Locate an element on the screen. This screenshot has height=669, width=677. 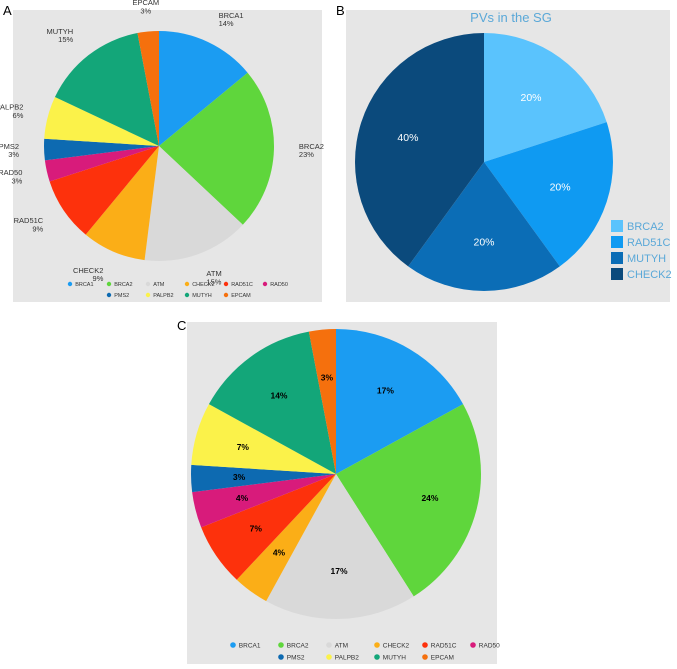
legend-marker-a-epcam is located at coordinates (226, 295).